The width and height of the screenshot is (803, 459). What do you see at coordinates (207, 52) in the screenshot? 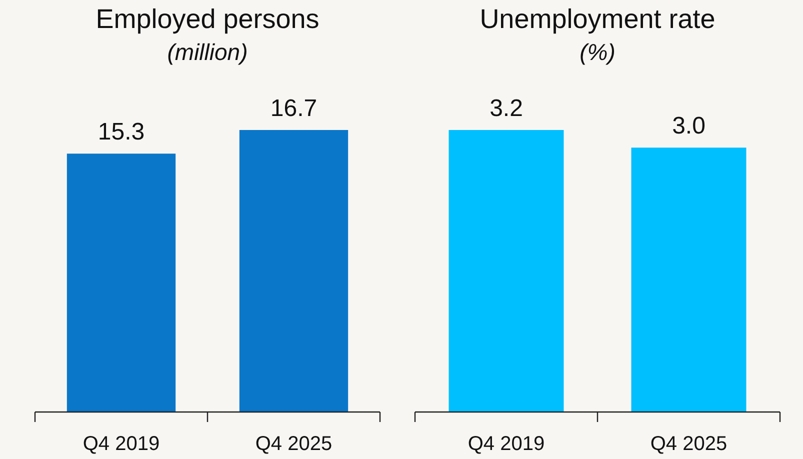
I see `chart-subtitle: (million)` at bounding box center [207, 52].